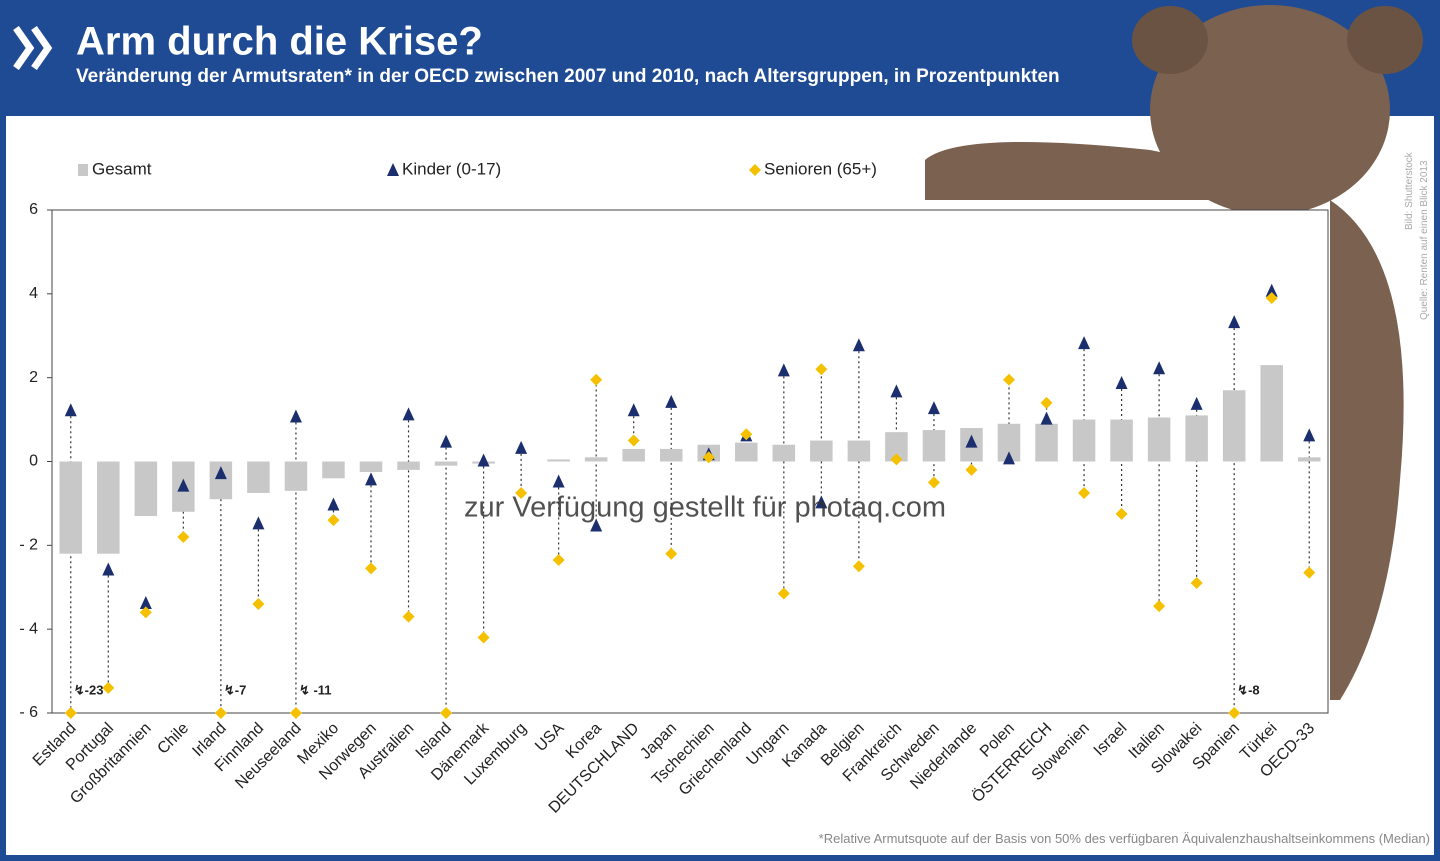  What do you see at coordinates (28, 628) in the screenshot?
I see `y-tick-label: - 4` at bounding box center [28, 628].